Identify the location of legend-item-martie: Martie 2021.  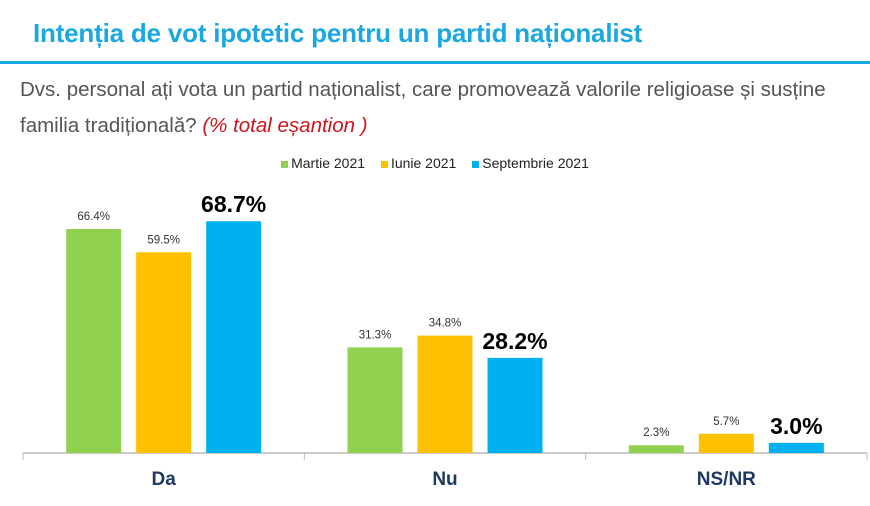
(323, 163).